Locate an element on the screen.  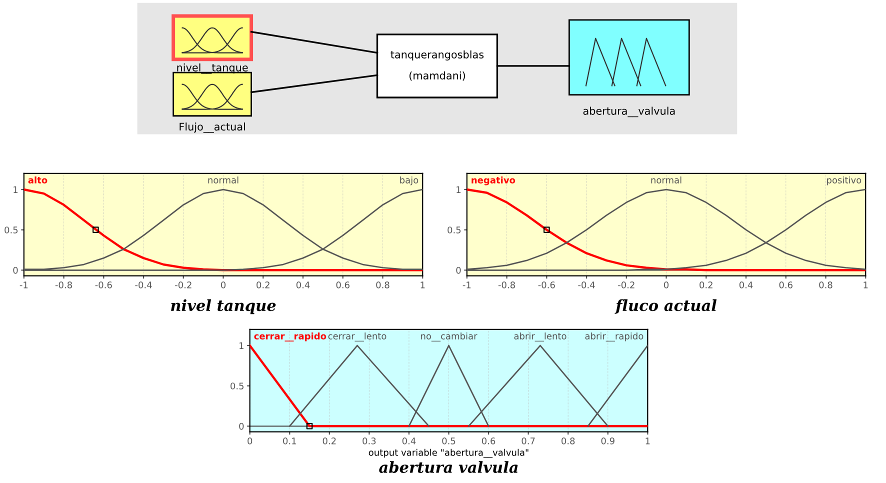
x-tick-label: 0.9 is located at coordinates (607, 441).